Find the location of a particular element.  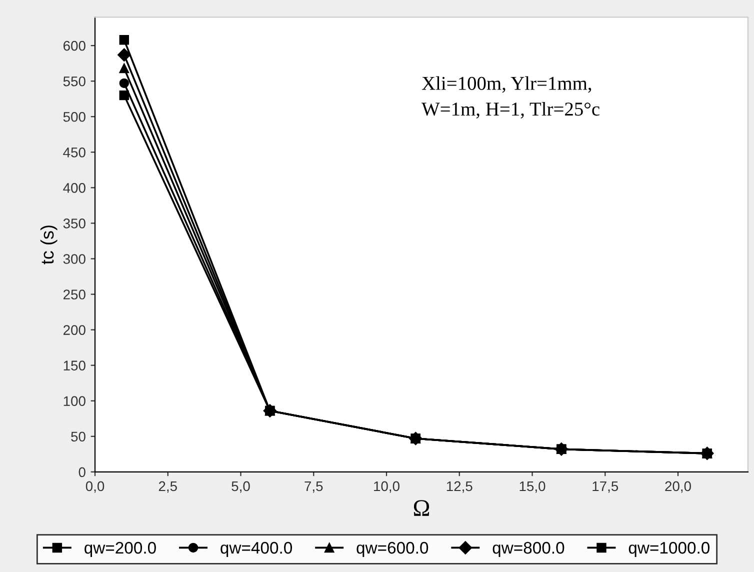

x-tick-label: 20,0 is located at coordinates (678, 487).